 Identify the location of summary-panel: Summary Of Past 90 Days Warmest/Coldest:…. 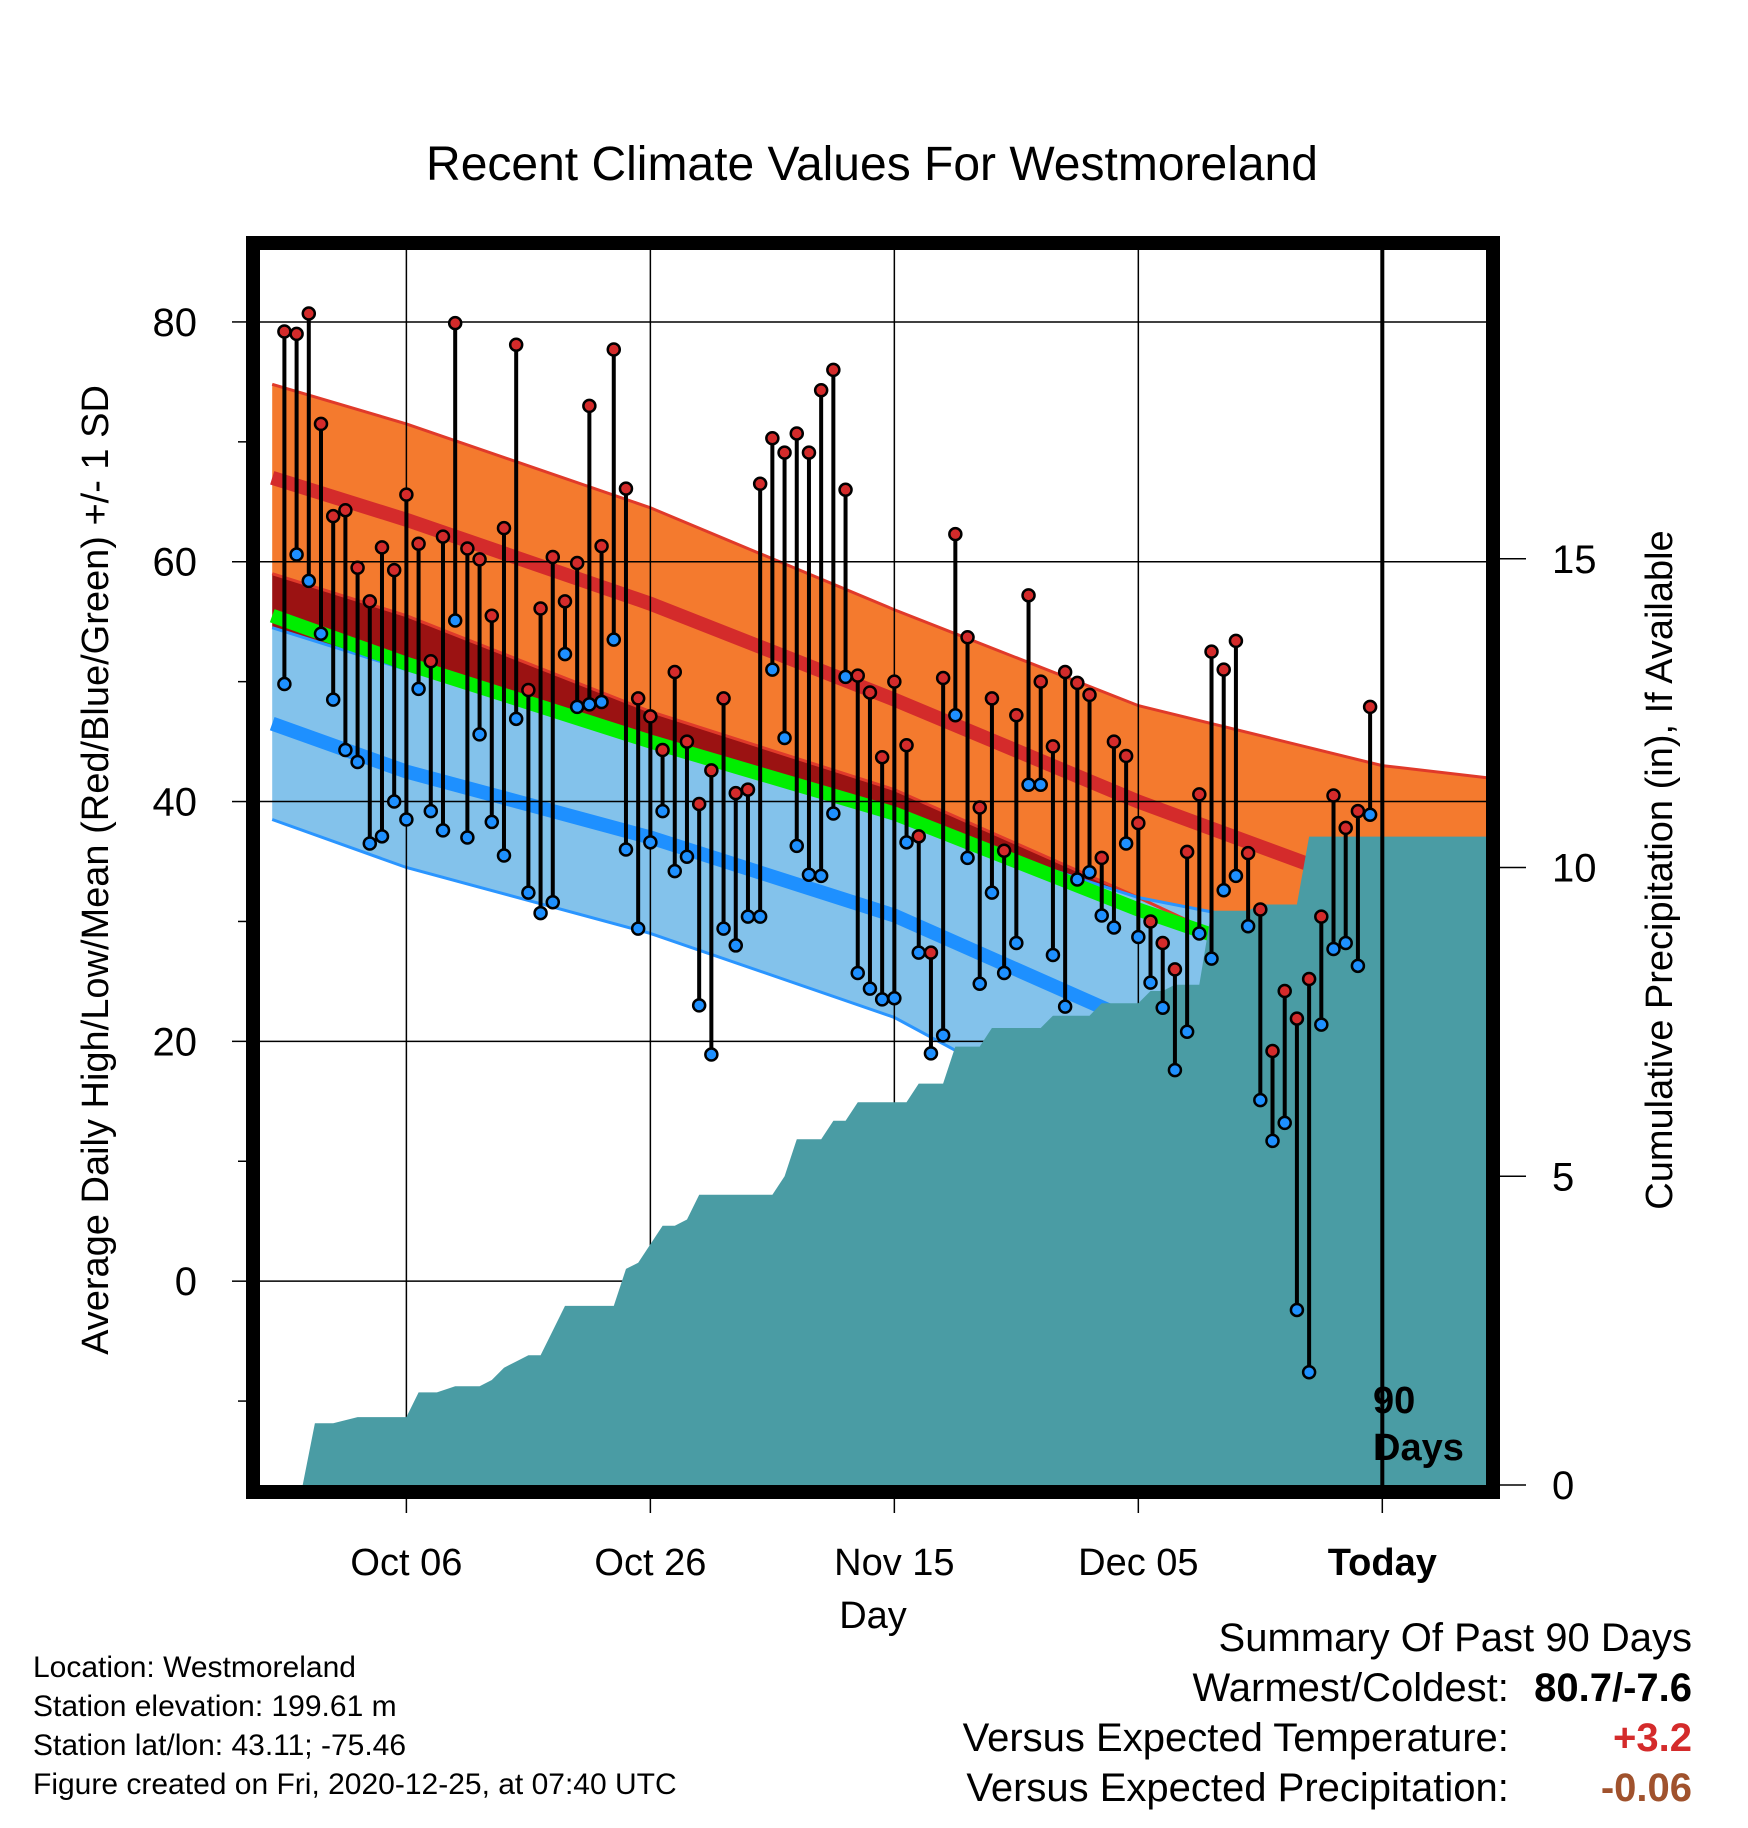
(1327, 1713).